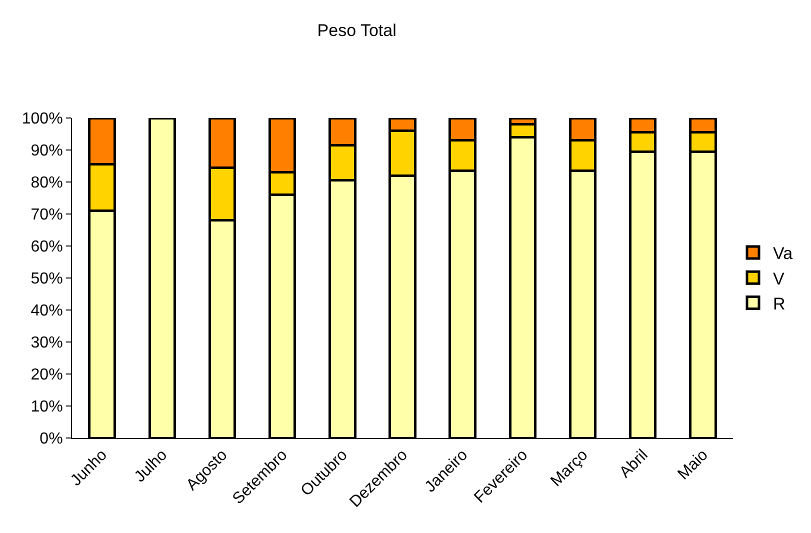 Image resolution: width=811 pixels, height=533 pixels. What do you see at coordinates (779, 304) in the screenshot?
I see `legend-label: R` at bounding box center [779, 304].